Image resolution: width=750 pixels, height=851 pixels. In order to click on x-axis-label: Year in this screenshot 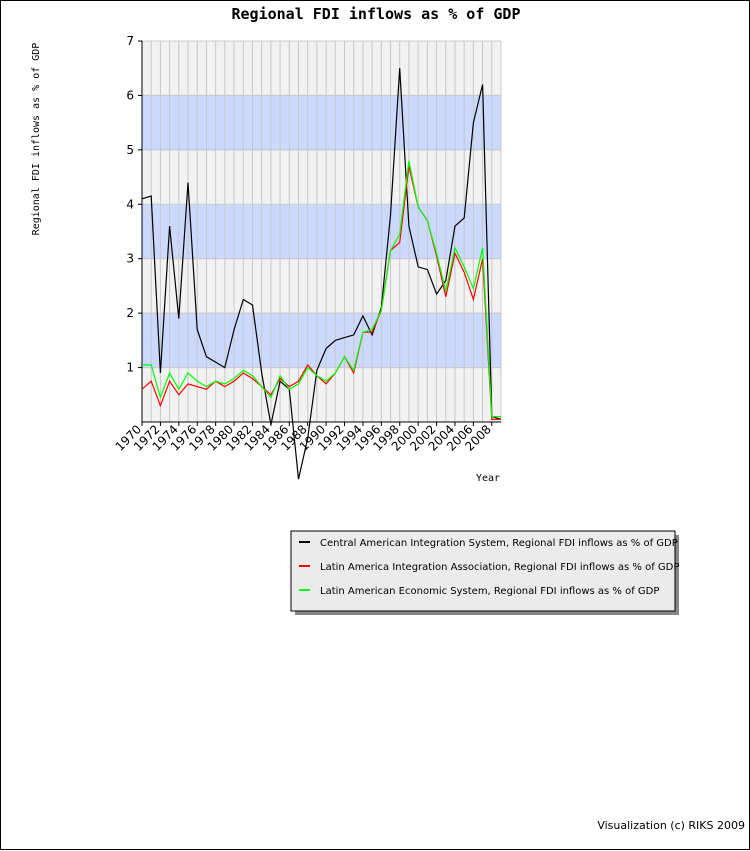, I will do `click(488, 478)`.